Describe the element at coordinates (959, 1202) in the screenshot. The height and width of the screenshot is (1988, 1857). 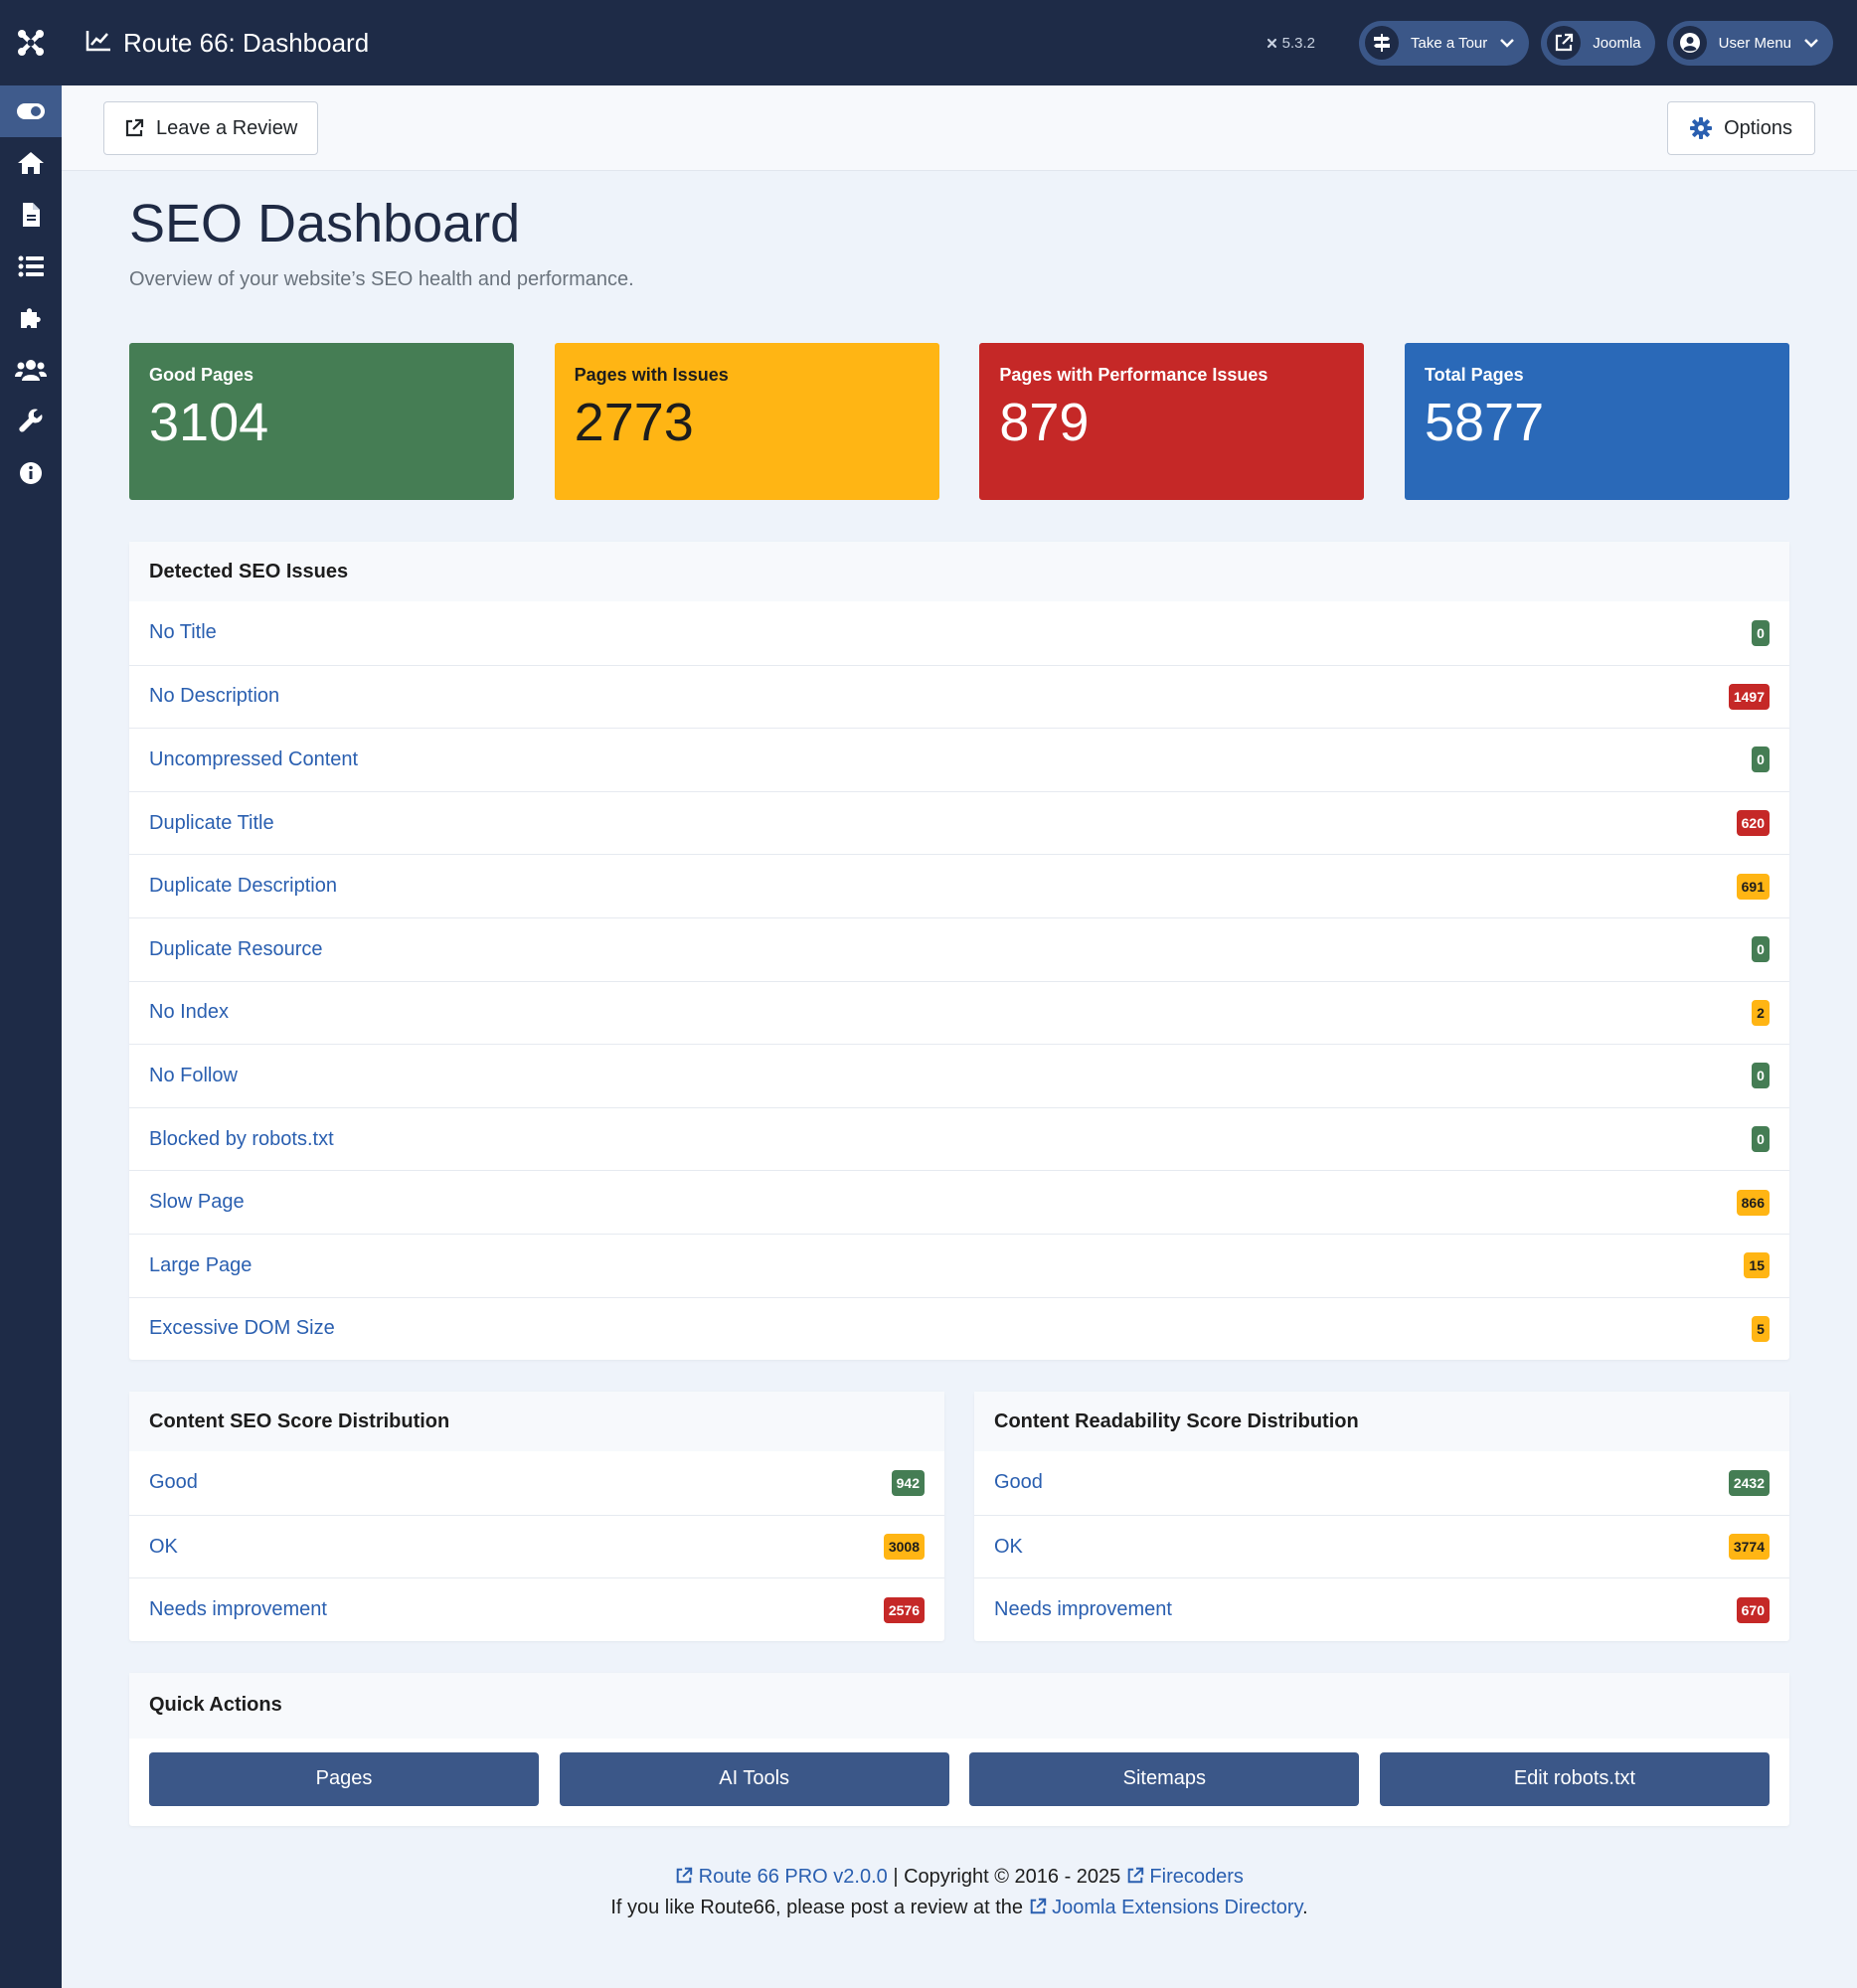
I see `list-item: Slow Page 866` at that location.